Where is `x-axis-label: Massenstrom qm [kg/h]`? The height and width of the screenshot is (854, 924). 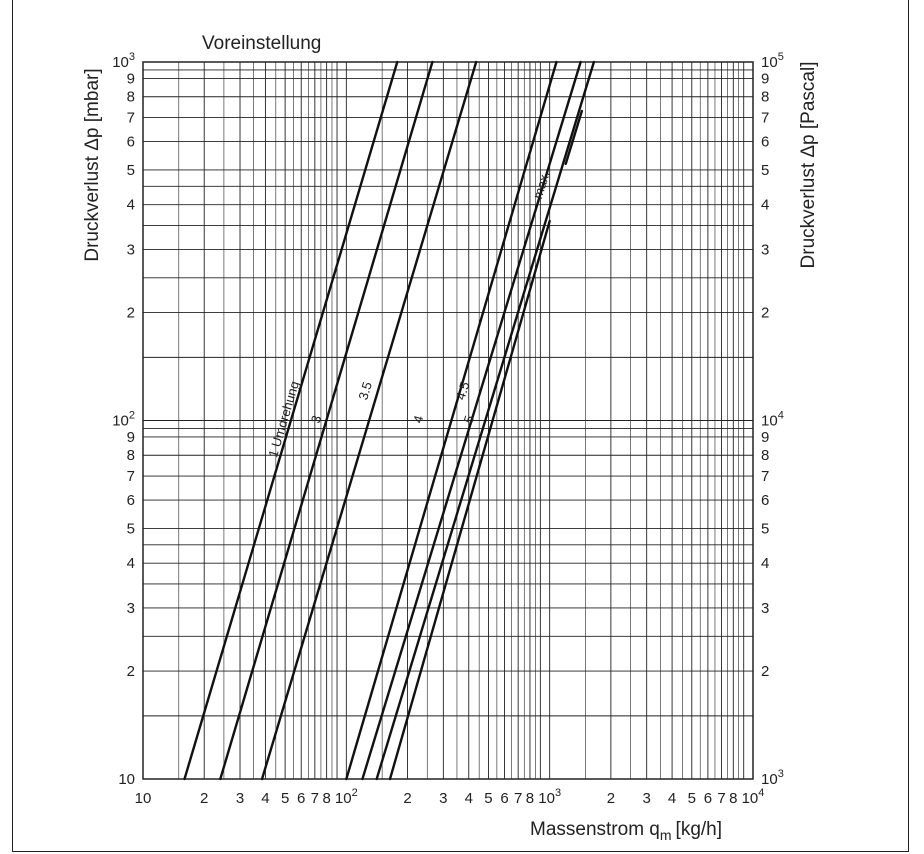 x-axis-label: Massenstrom qm [kg/h] is located at coordinates (626, 831).